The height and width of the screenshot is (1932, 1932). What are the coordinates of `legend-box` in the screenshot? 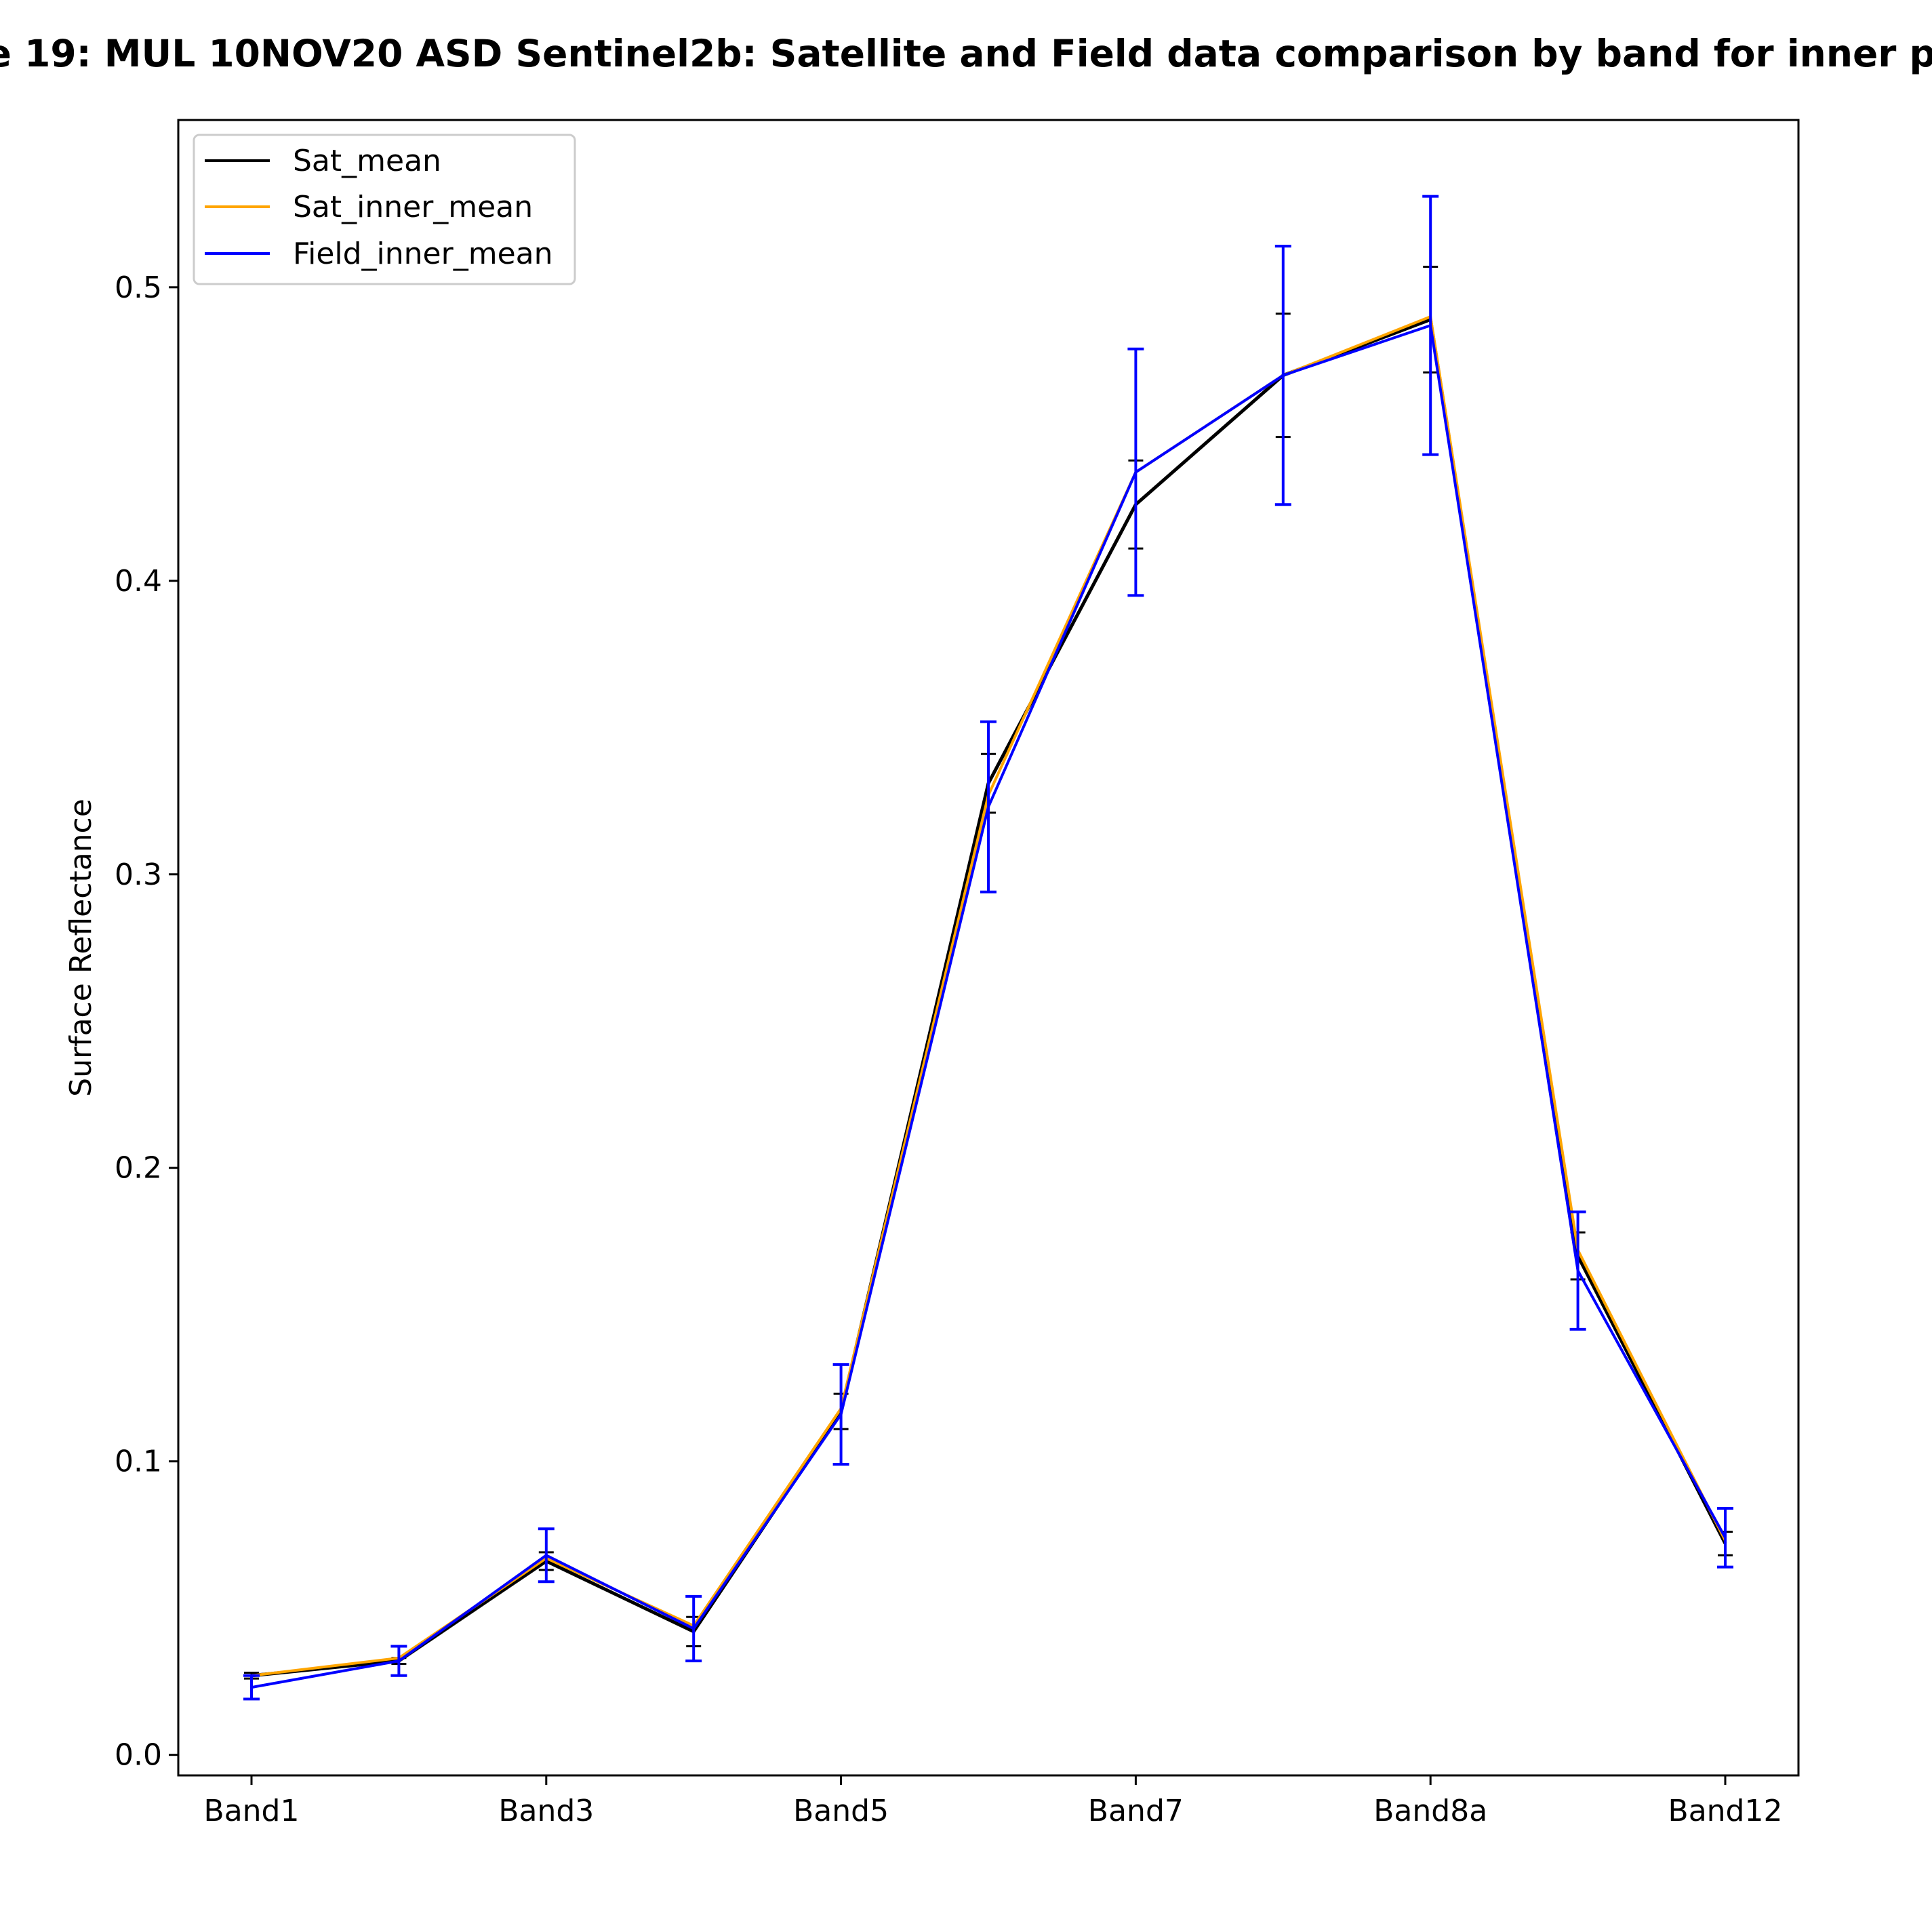 It's located at (384, 209).